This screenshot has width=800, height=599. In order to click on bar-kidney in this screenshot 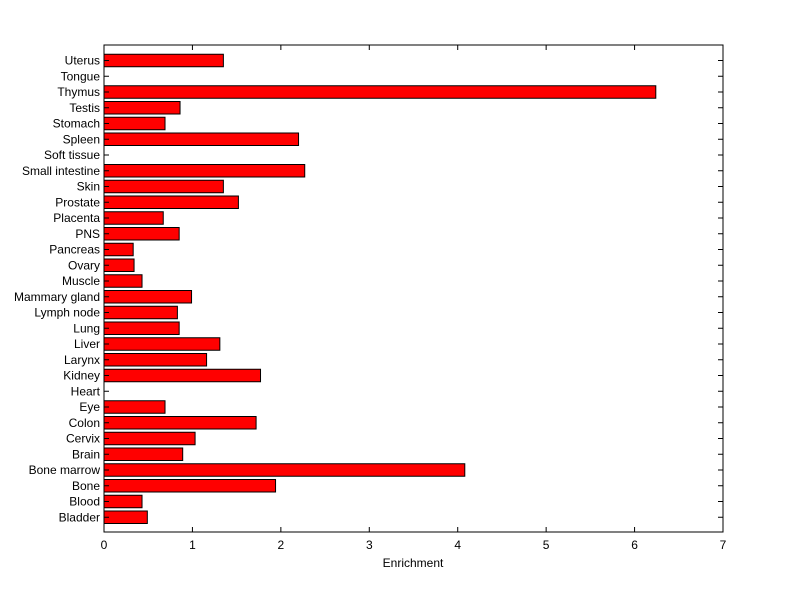, I will do `click(182, 375)`.